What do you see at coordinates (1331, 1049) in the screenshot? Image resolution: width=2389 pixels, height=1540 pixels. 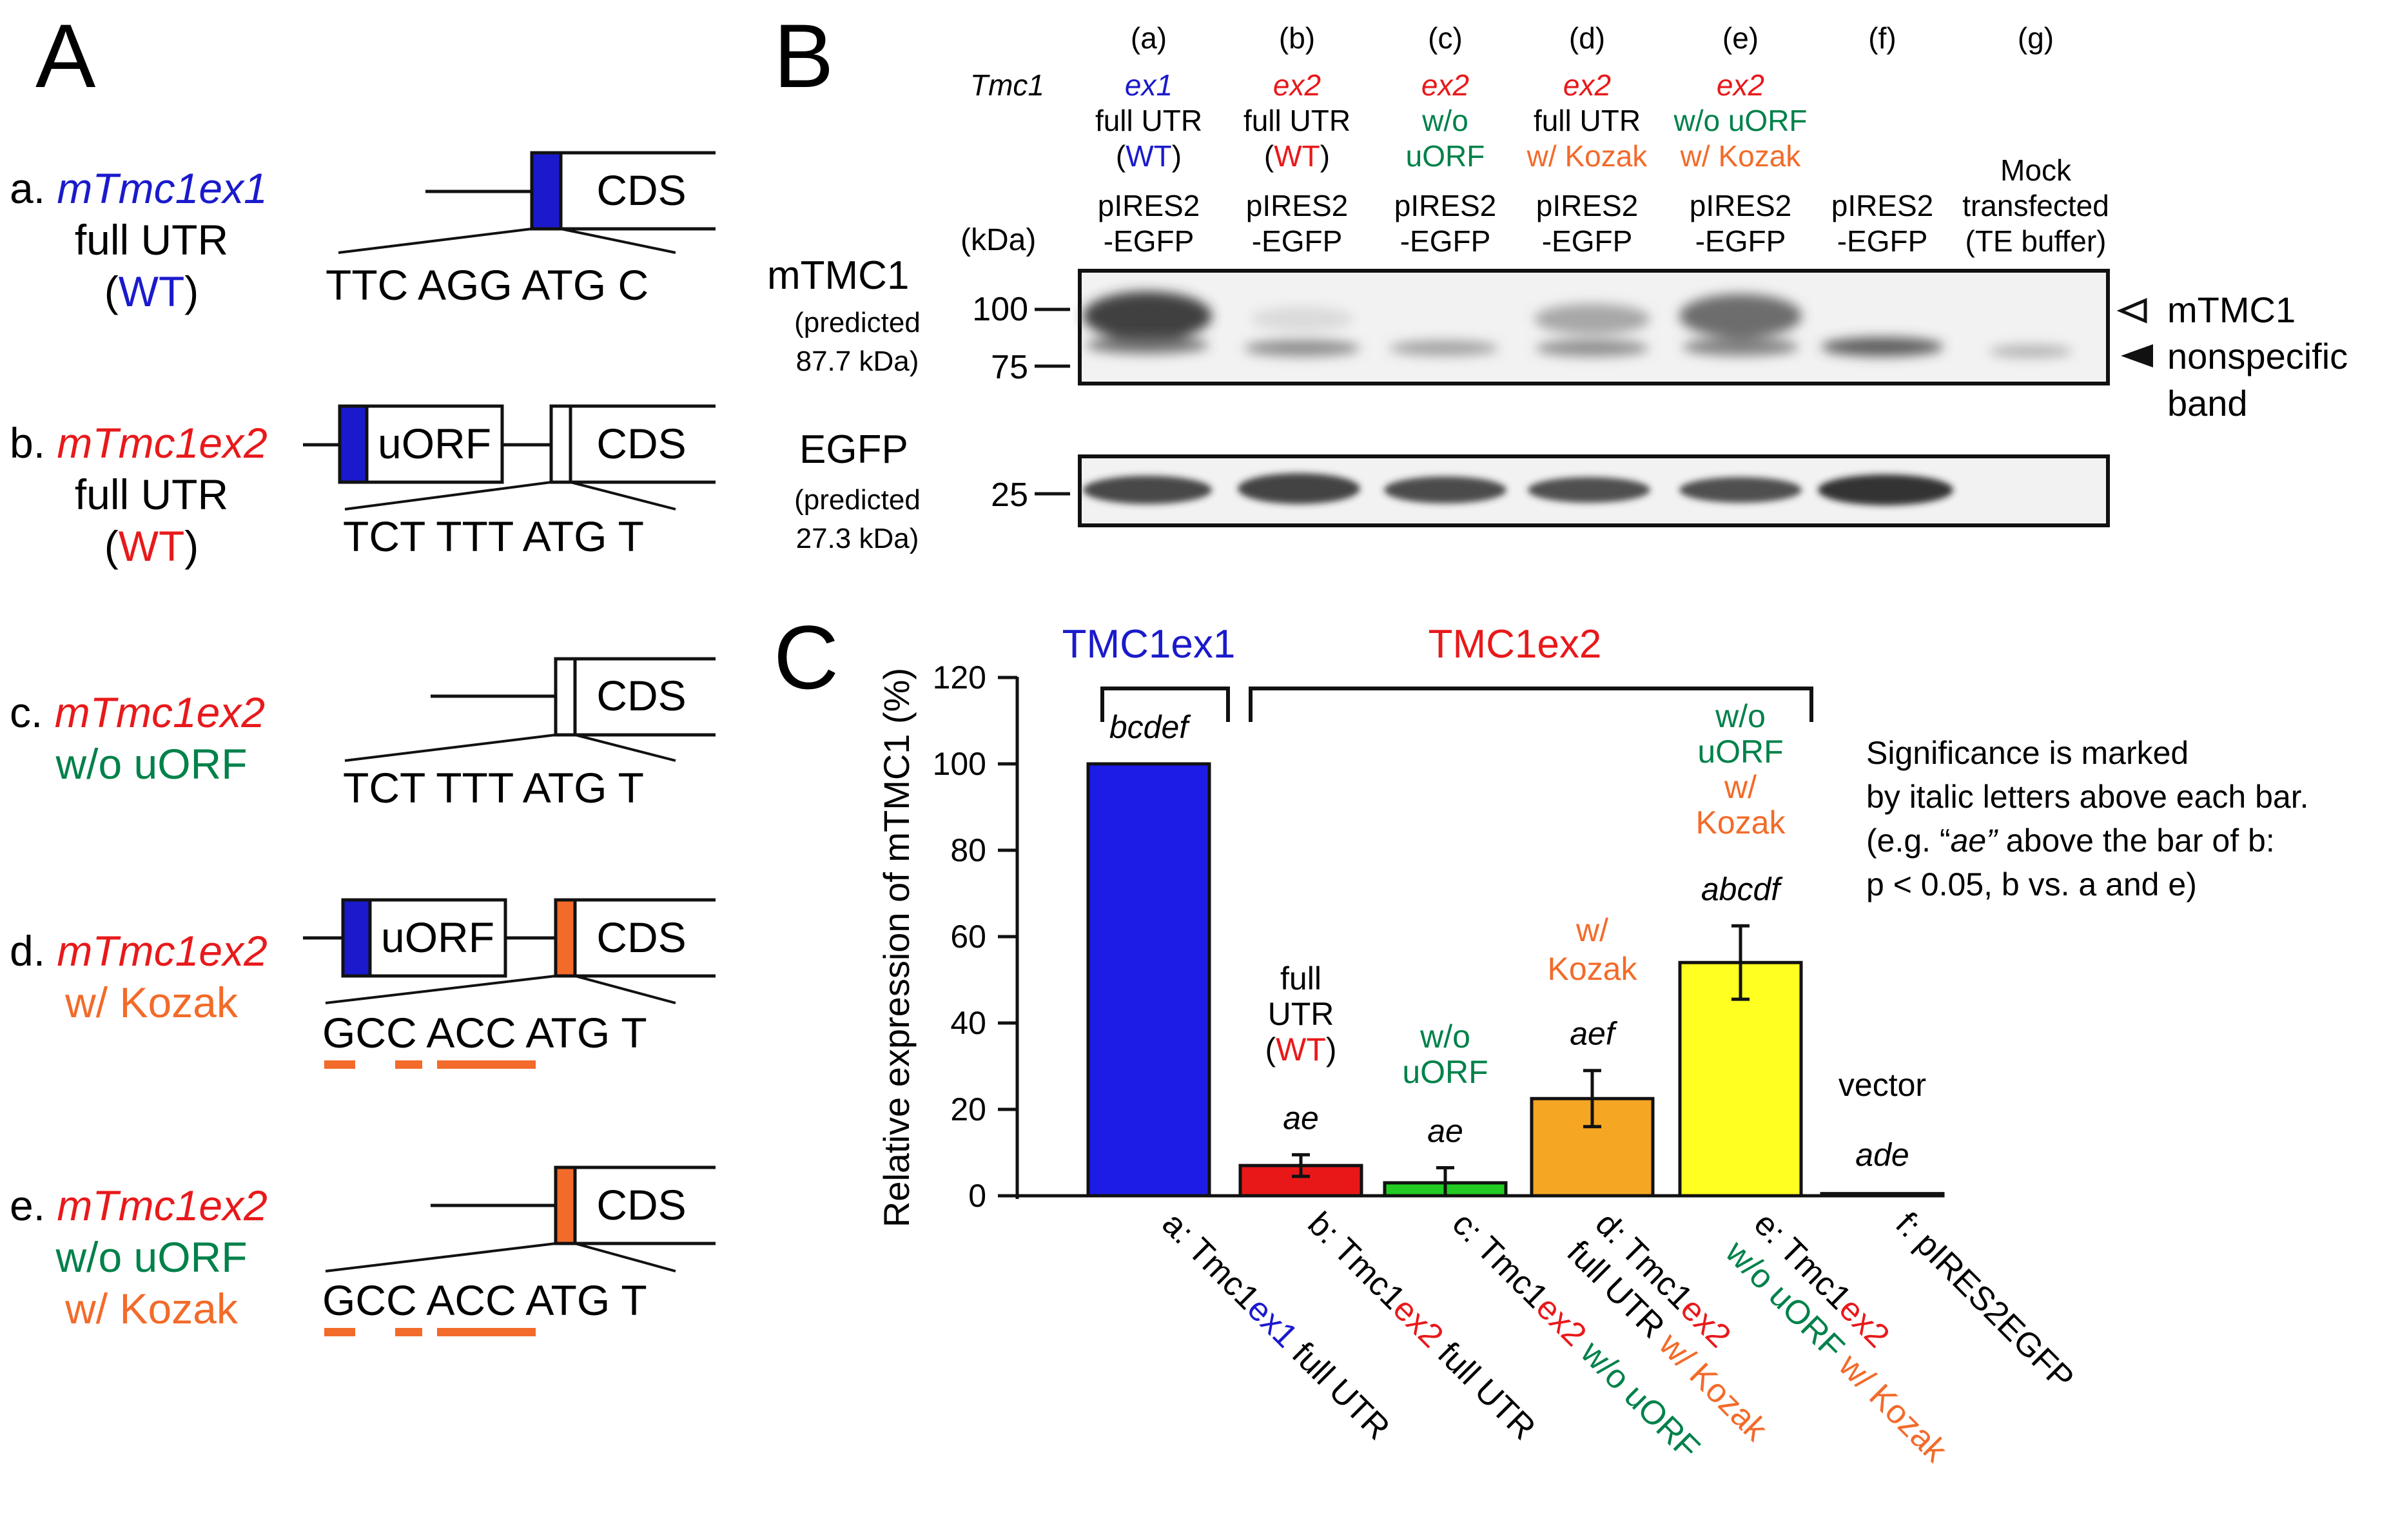 I see `annot-b-close: )` at bounding box center [1331, 1049].